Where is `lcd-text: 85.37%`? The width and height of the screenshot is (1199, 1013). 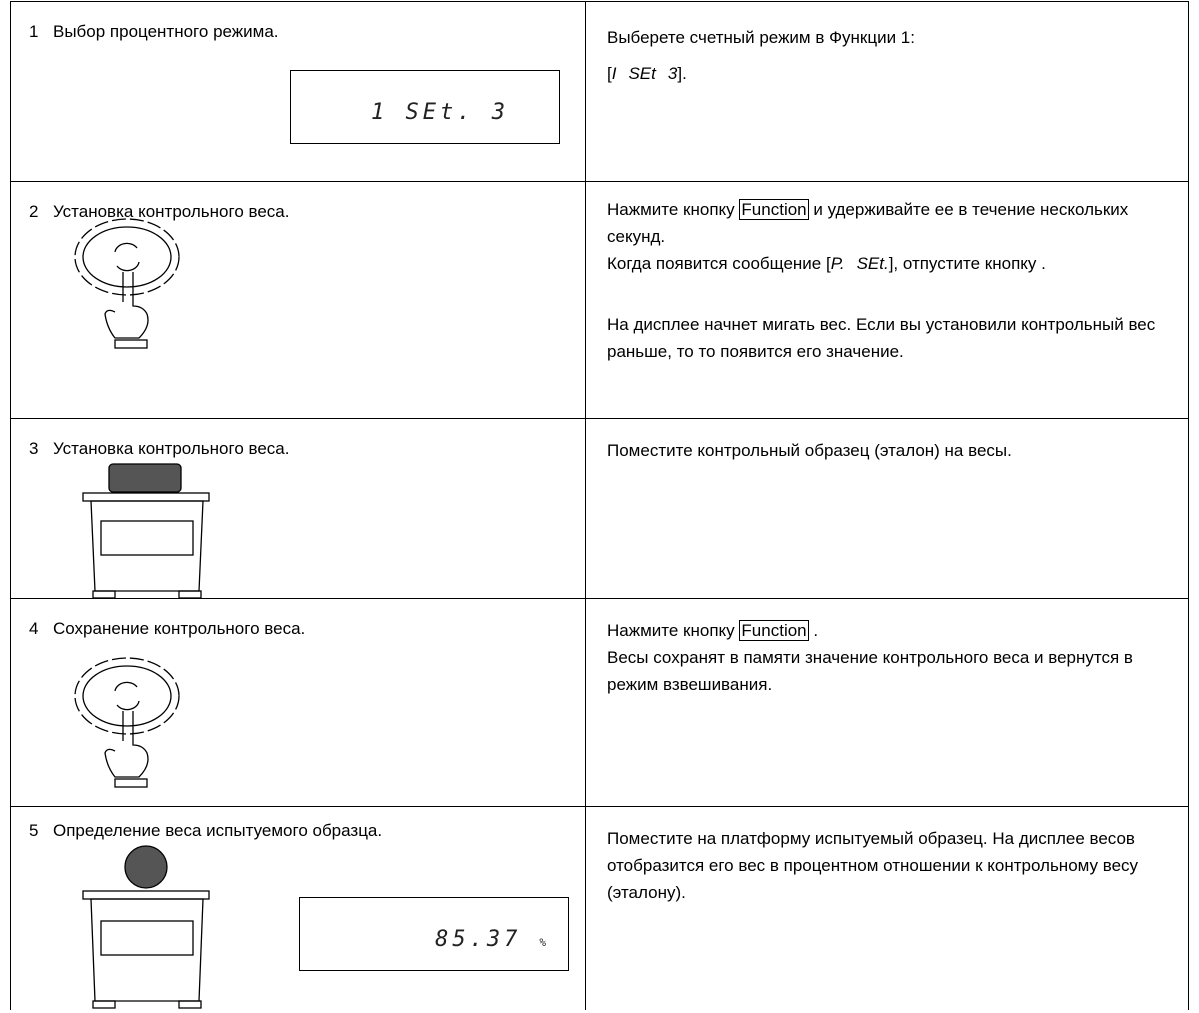 lcd-text: 85.37% is located at coordinates (490, 939).